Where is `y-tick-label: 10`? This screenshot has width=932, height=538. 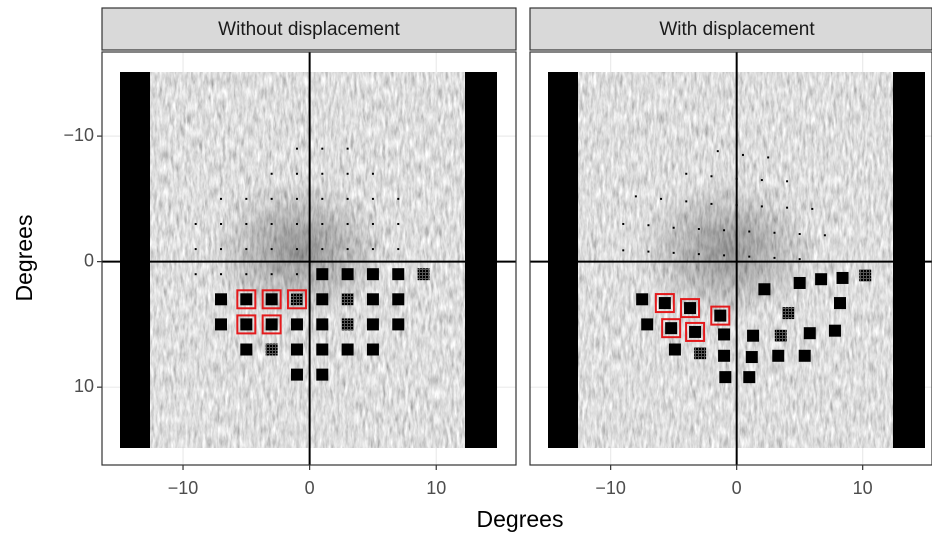 y-tick-label: 10 is located at coordinates (84, 386).